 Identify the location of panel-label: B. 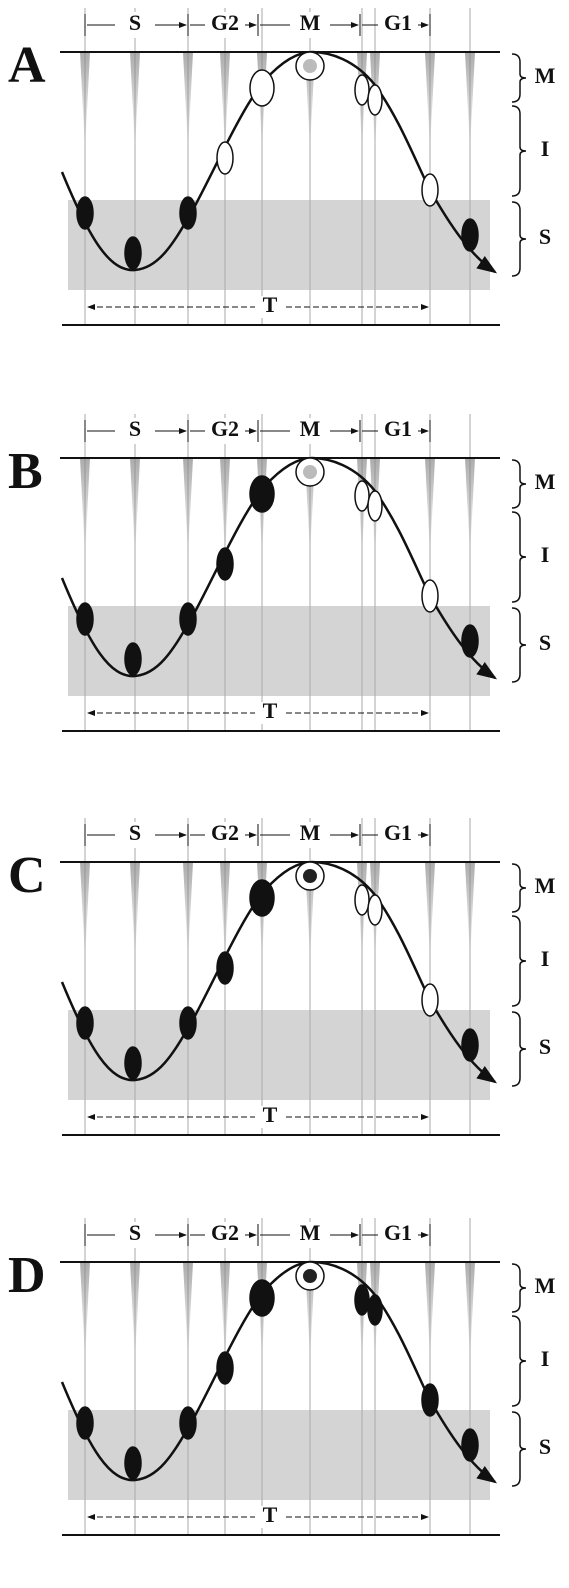
(25, 471).